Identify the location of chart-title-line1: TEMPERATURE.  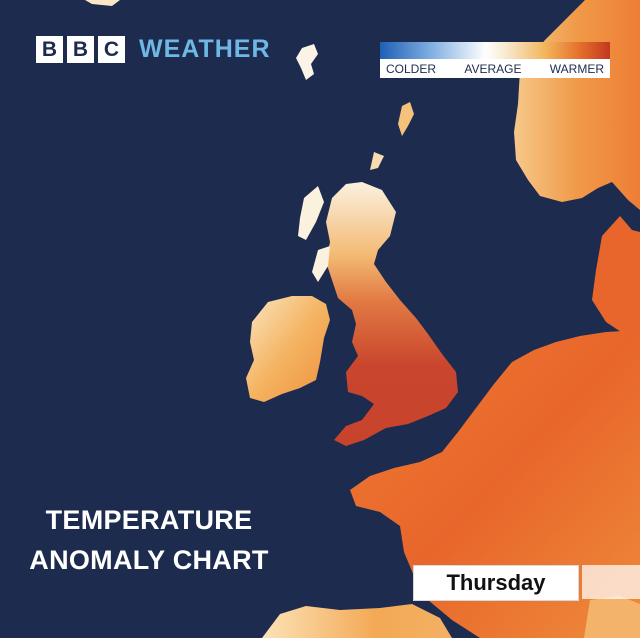
(149, 520).